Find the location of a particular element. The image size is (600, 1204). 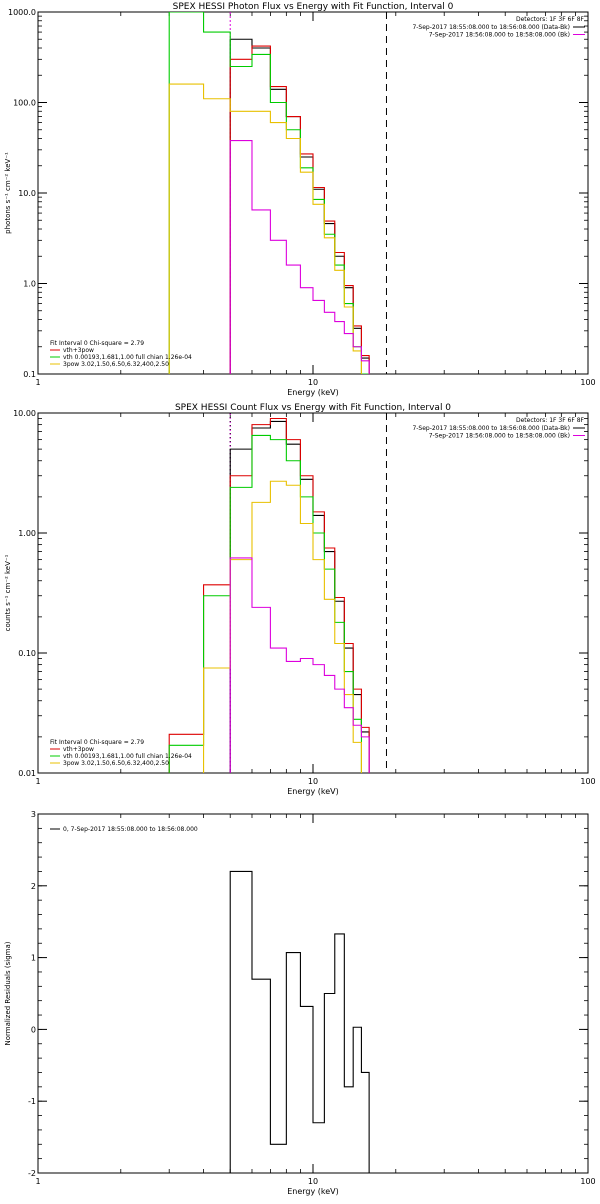

y-axis-label: Normalized Residuals (sigma) is located at coordinates (8, 993).